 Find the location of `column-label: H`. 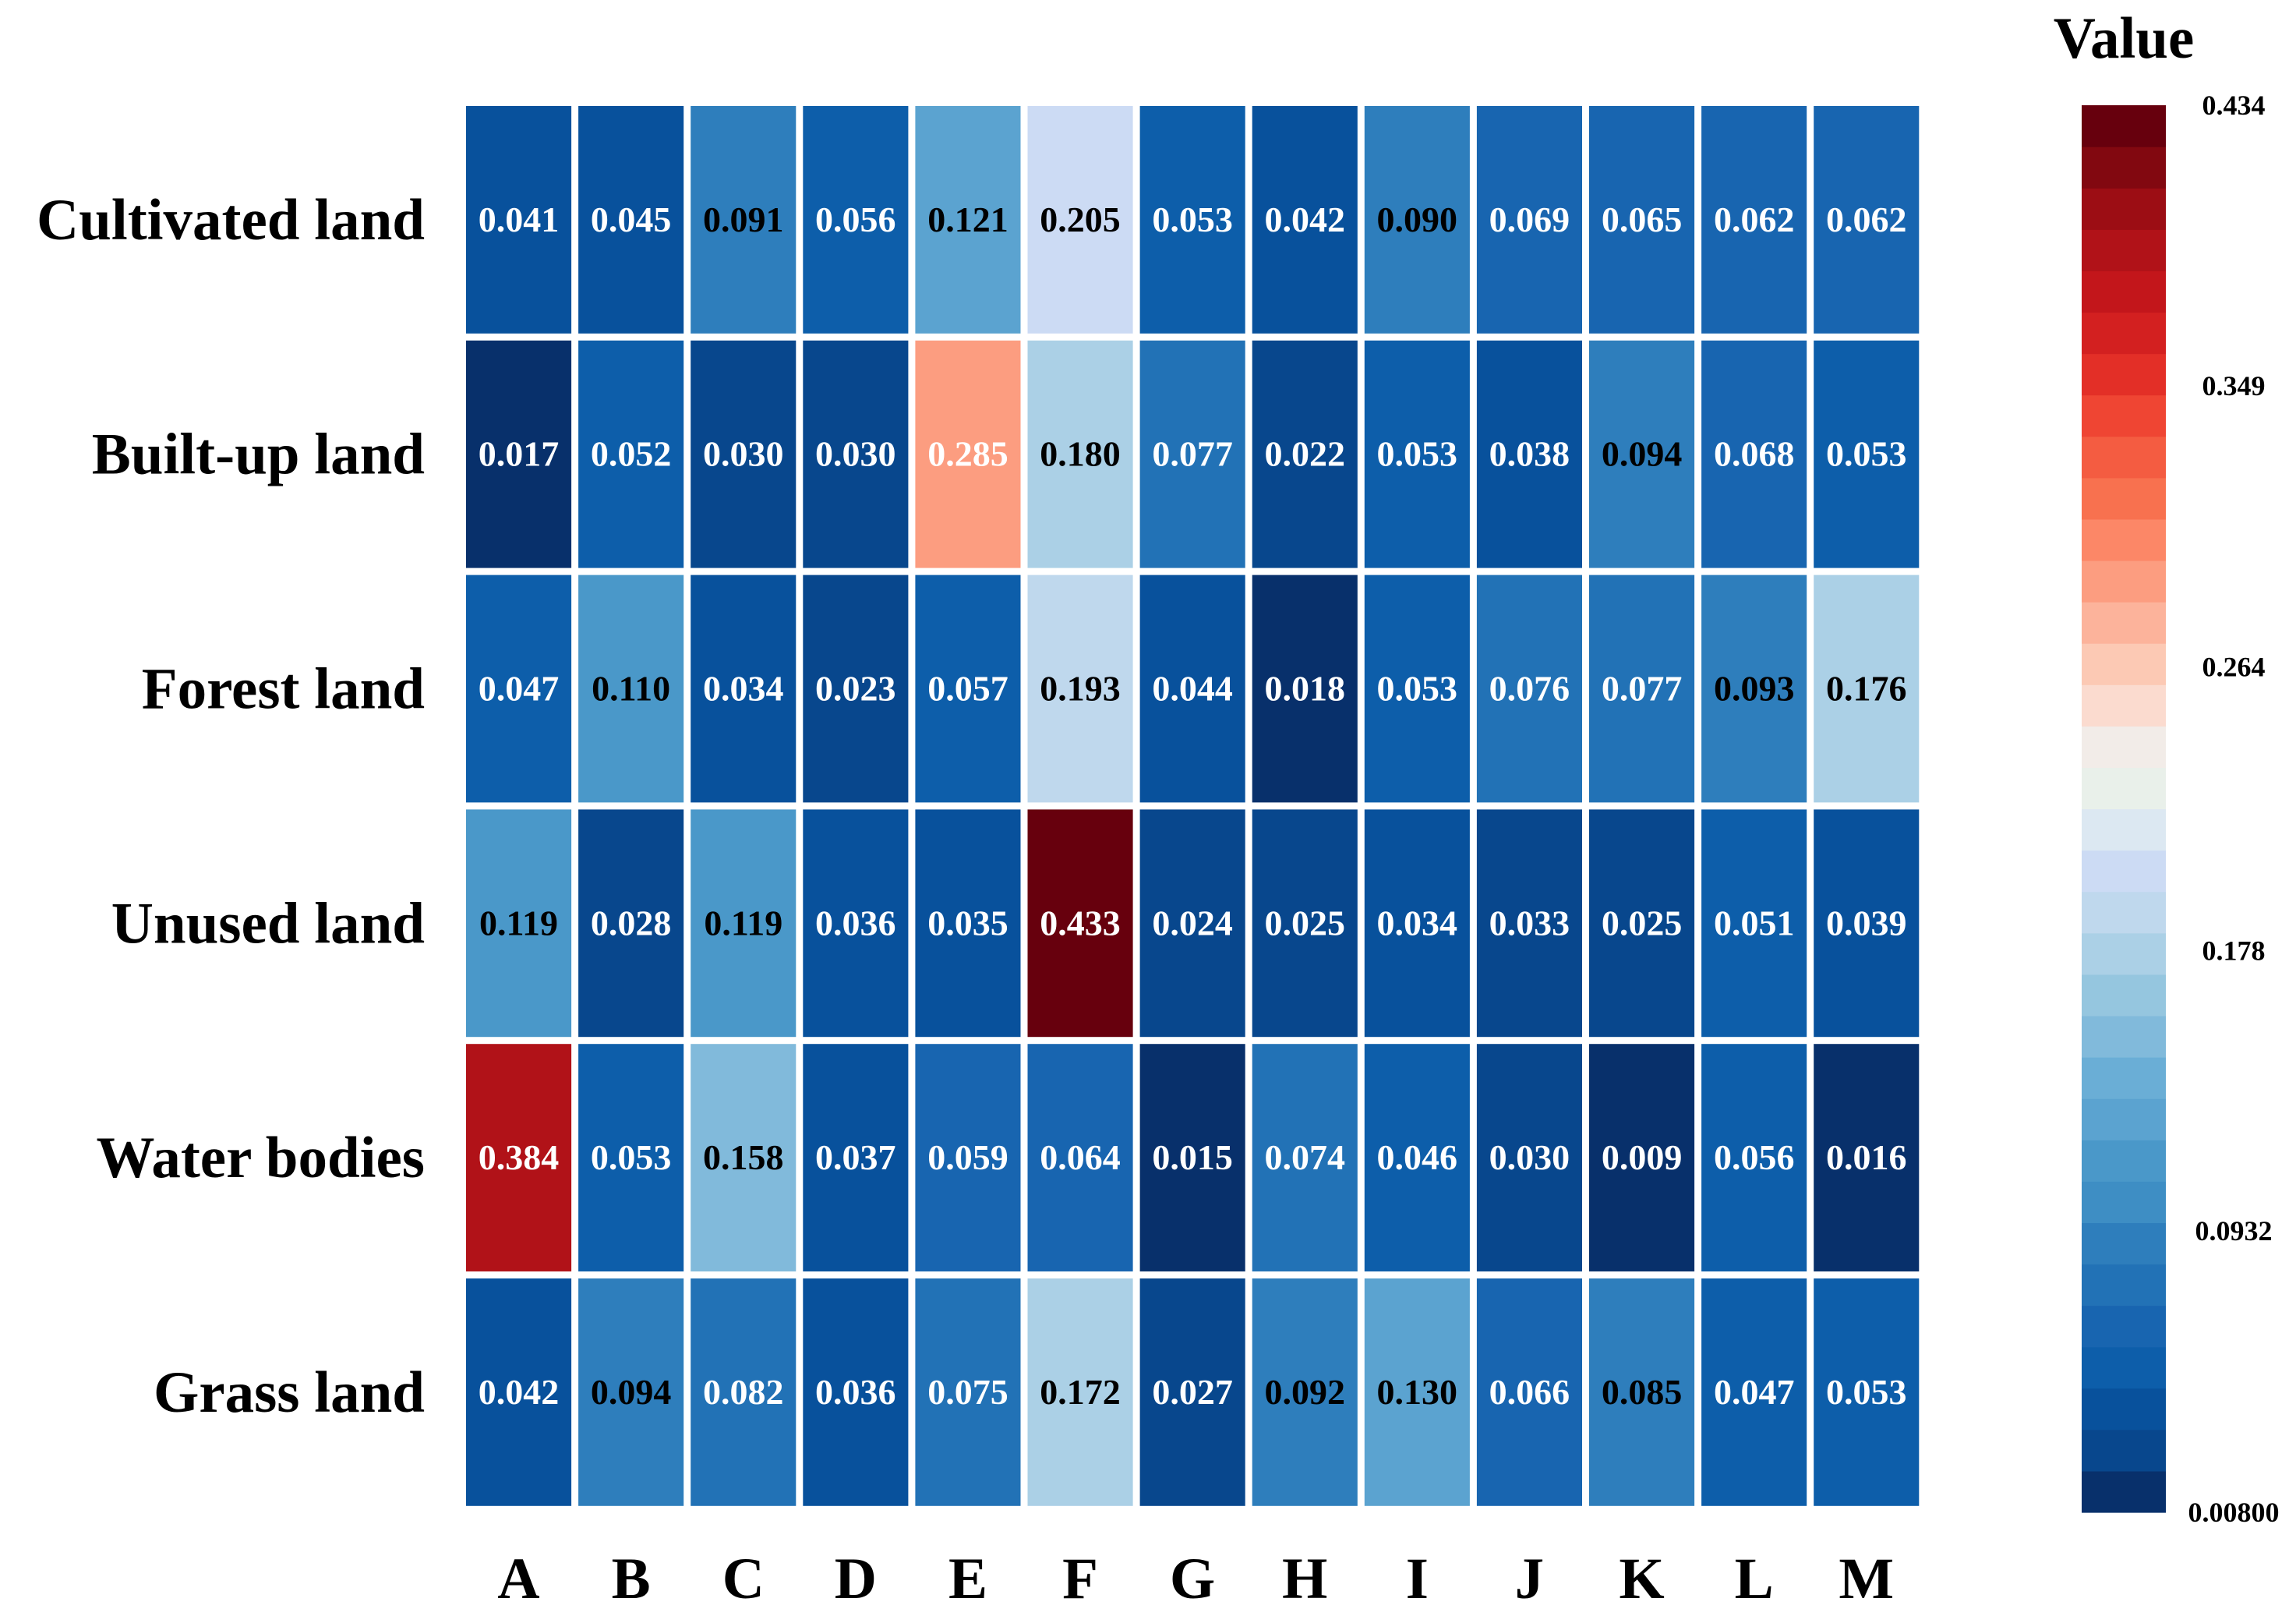

column-label: H is located at coordinates (1305, 1579).